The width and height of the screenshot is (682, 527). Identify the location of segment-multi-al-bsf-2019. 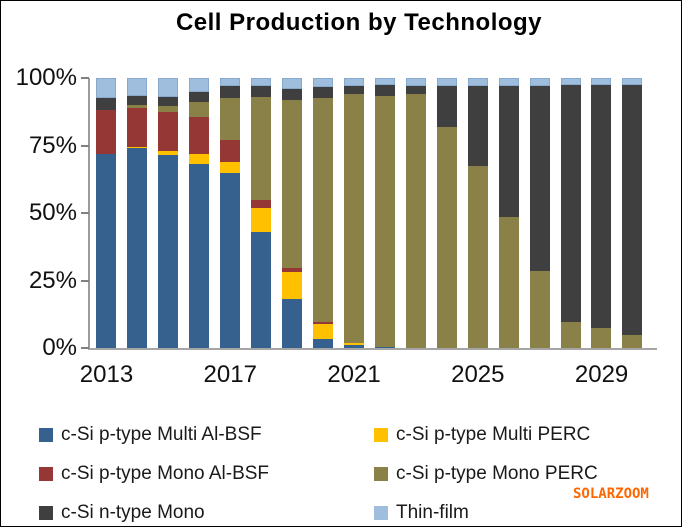
(292, 323).